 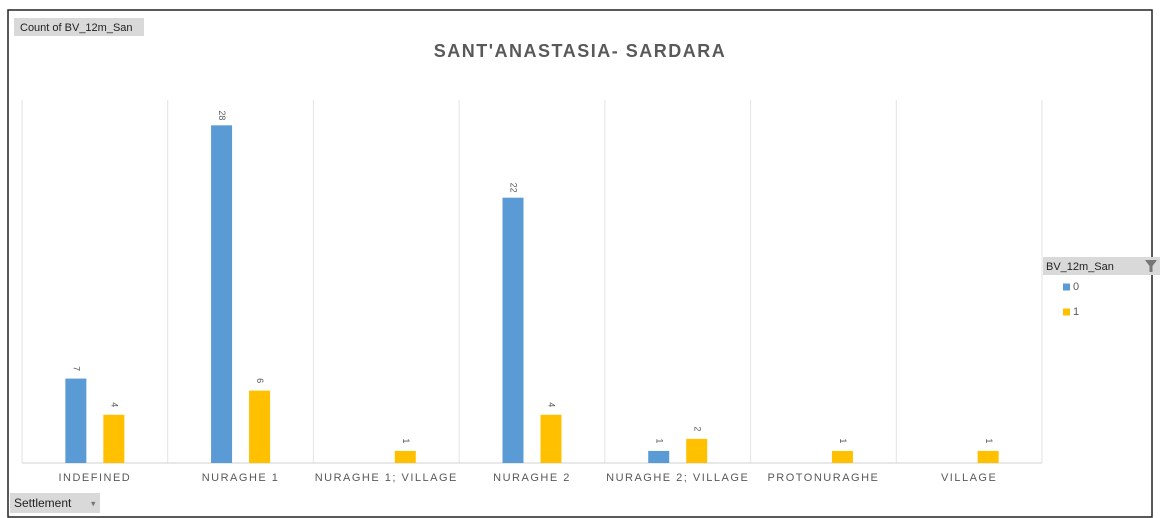 What do you see at coordinates (1076, 287) in the screenshot?
I see `legend-label: 0` at bounding box center [1076, 287].